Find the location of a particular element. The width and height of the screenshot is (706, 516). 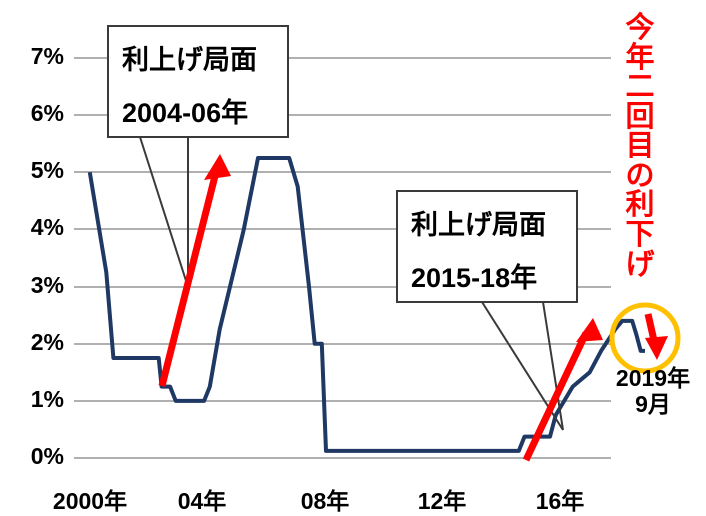

callout-2-leader-right is located at coordinates (553, 366).